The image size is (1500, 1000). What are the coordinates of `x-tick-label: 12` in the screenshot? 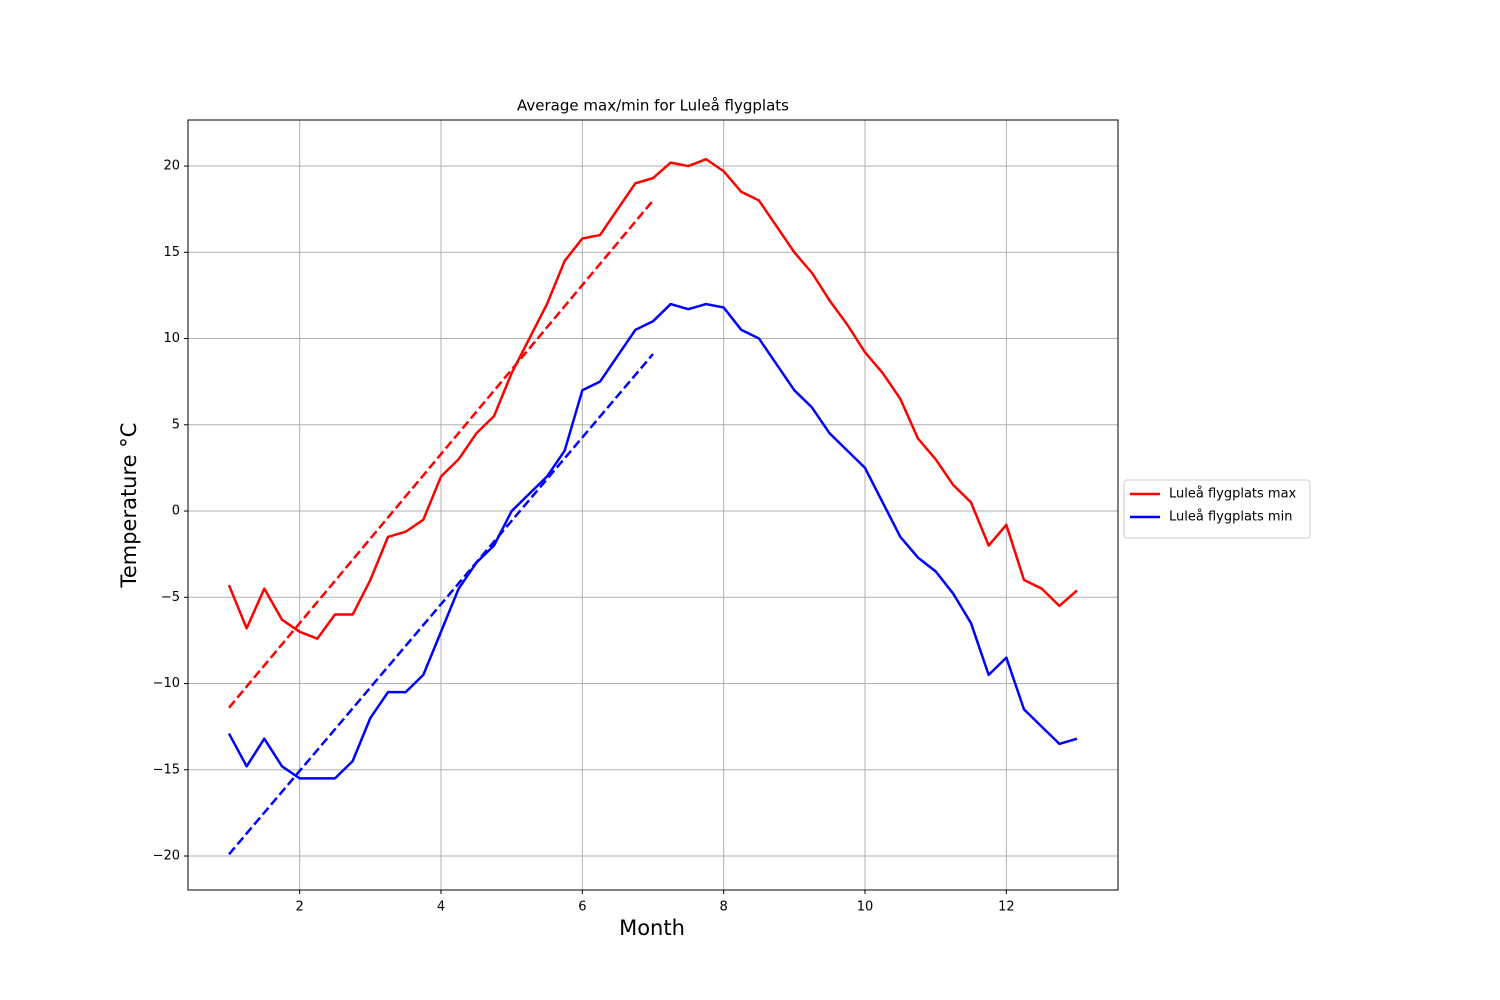 It's located at (1006, 907).